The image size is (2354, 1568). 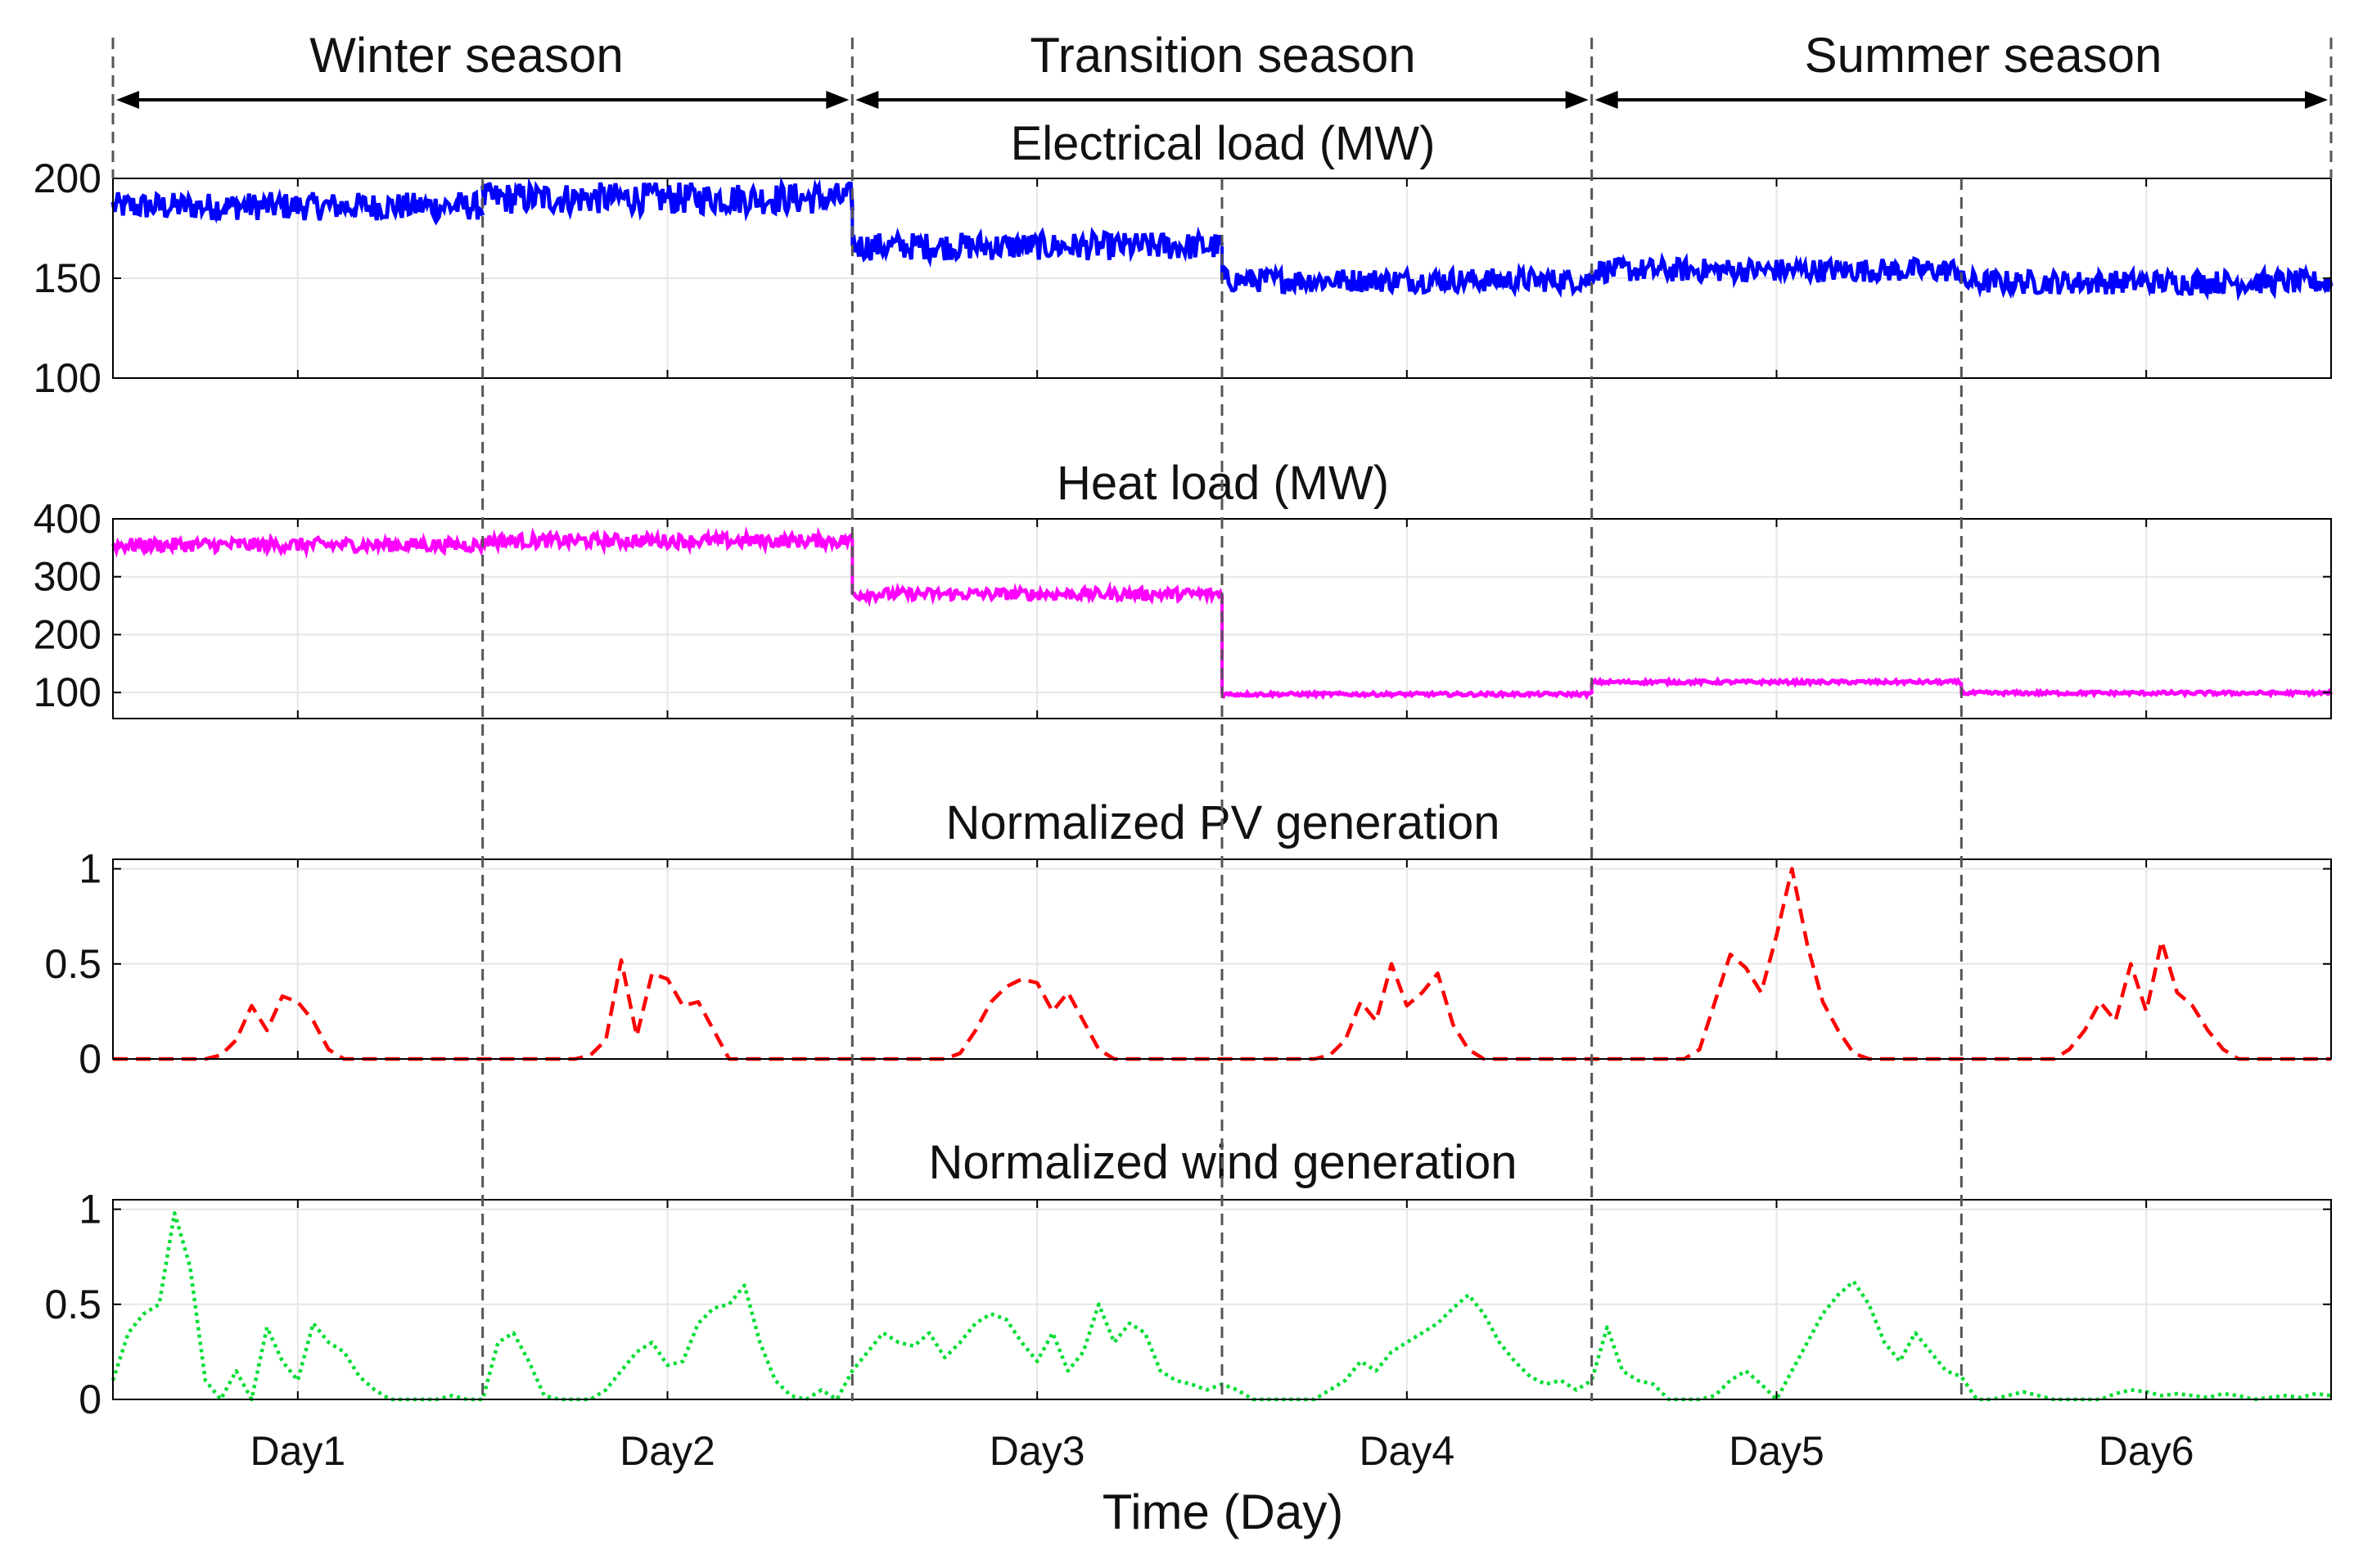 I want to click on x-tick-label: Day1, so click(x=297, y=1451).